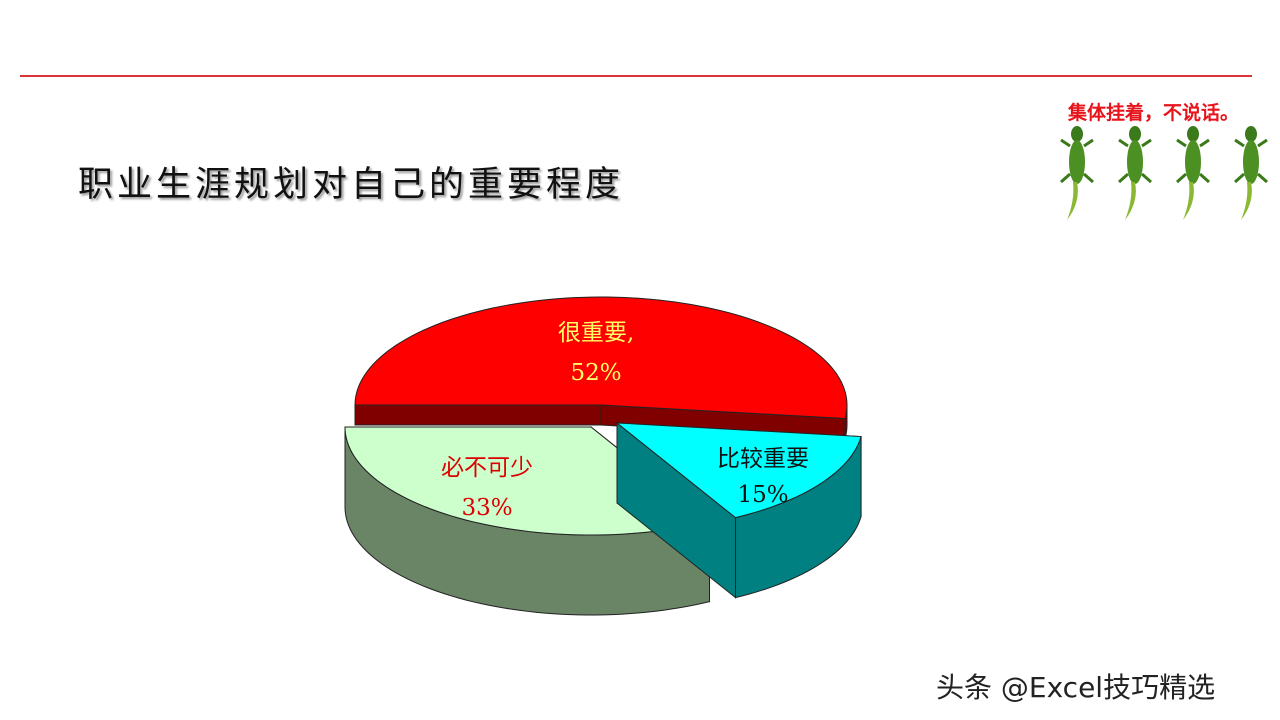  Describe the element at coordinates (1154, 113) in the screenshot. I see `lizard-caption: 集体挂着，不说话。` at that location.